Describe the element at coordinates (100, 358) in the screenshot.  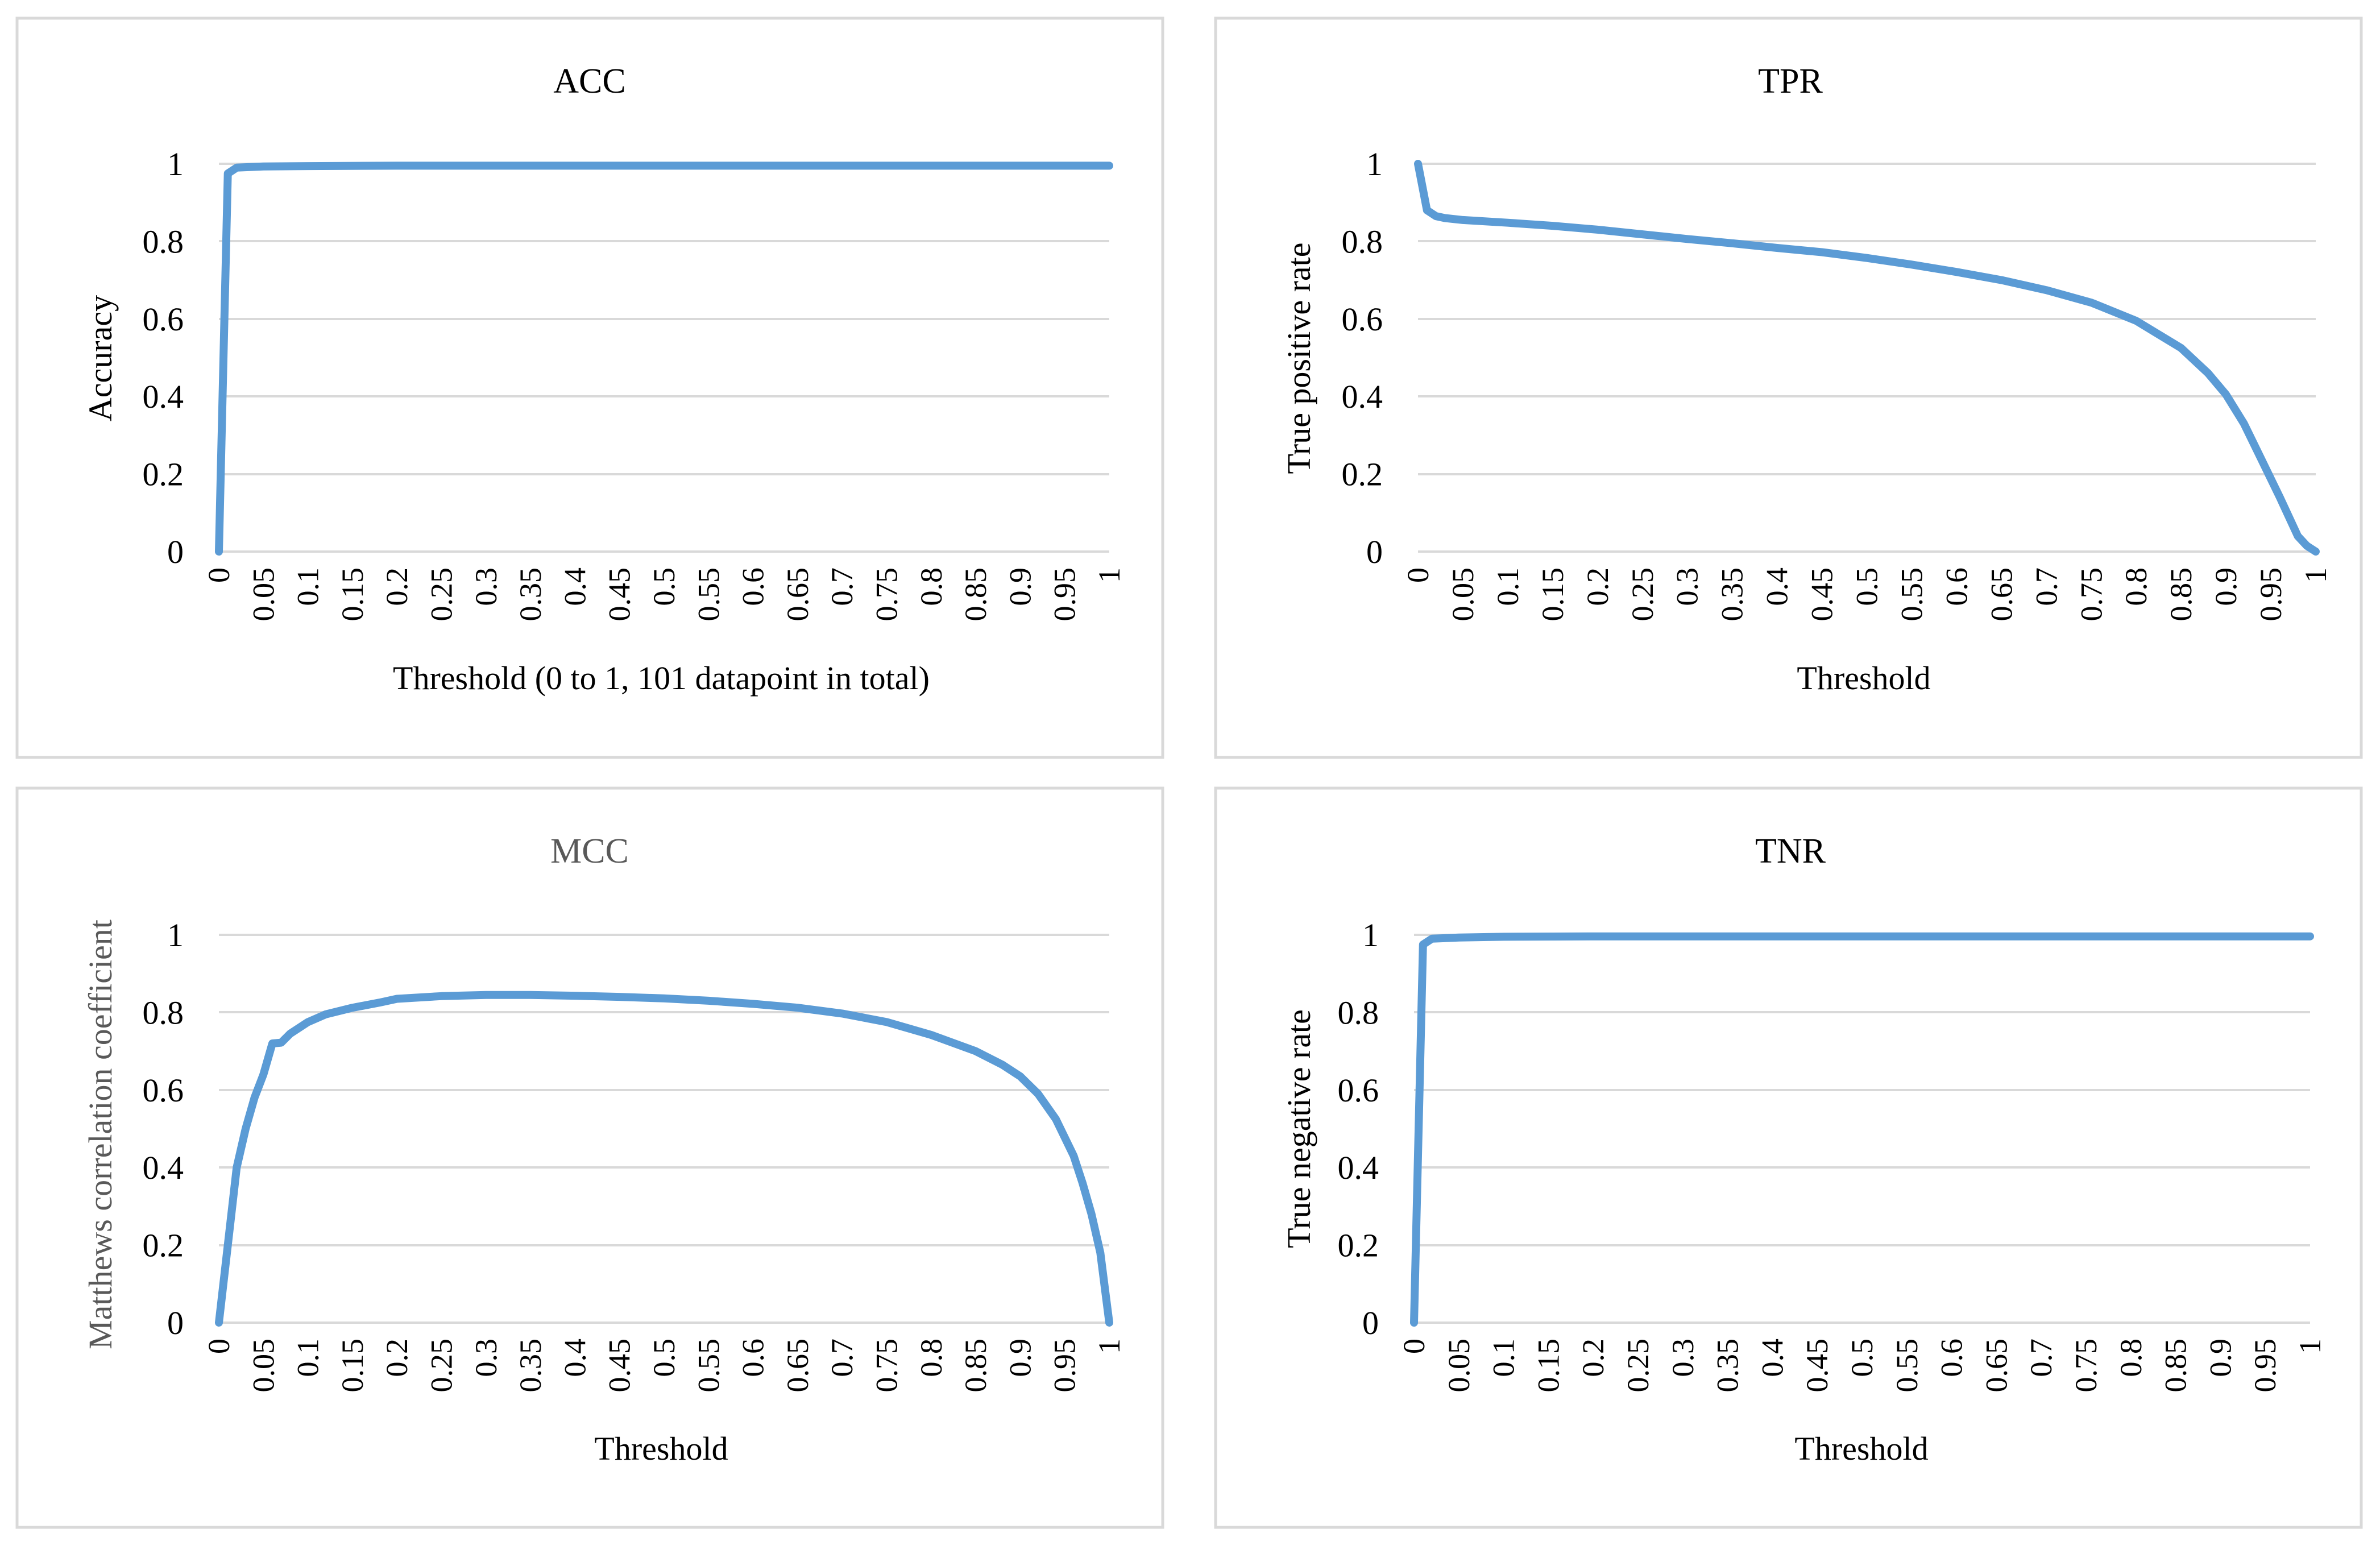
I see `y-axis-label: Accuracy` at that location.